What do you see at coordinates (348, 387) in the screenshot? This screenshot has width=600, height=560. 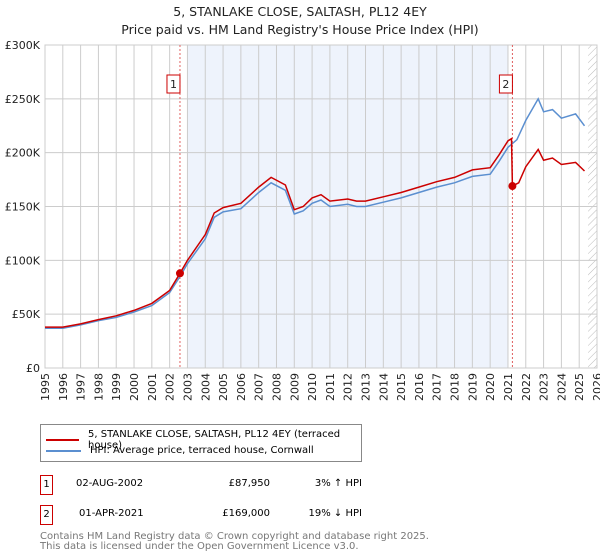 I see `x-tick-label: 2012` at bounding box center [348, 387].